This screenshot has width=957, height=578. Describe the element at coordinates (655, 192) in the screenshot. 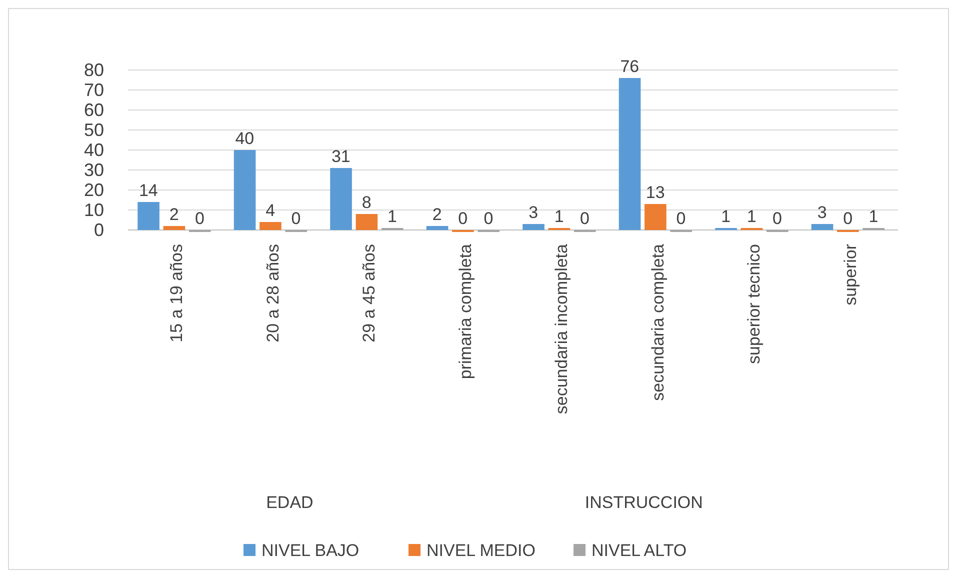

I see `data-label: 13` at that location.